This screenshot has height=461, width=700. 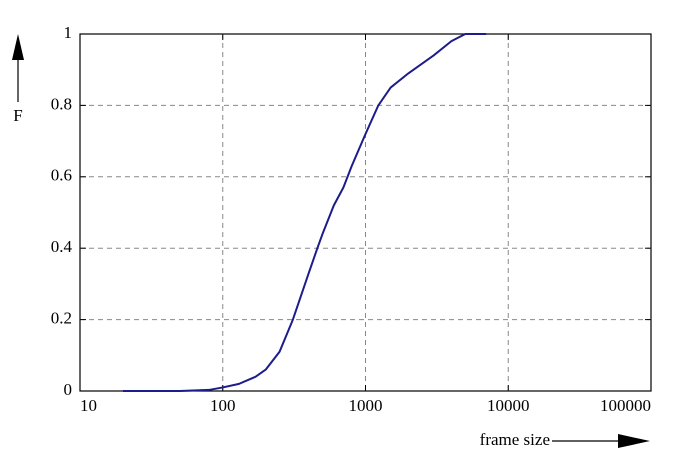 I want to click on y-tick-label: 0.6, so click(x=61, y=175).